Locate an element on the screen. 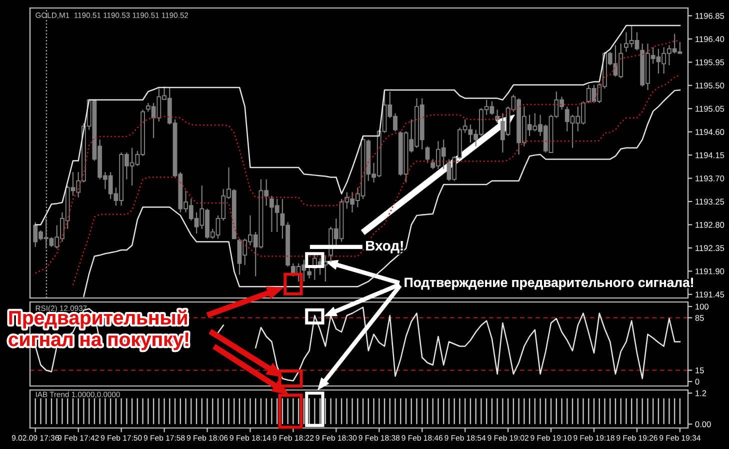 This screenshot has width=729, height=449. y-tick-label: 1191.45 is located at coordinates (710, 295).